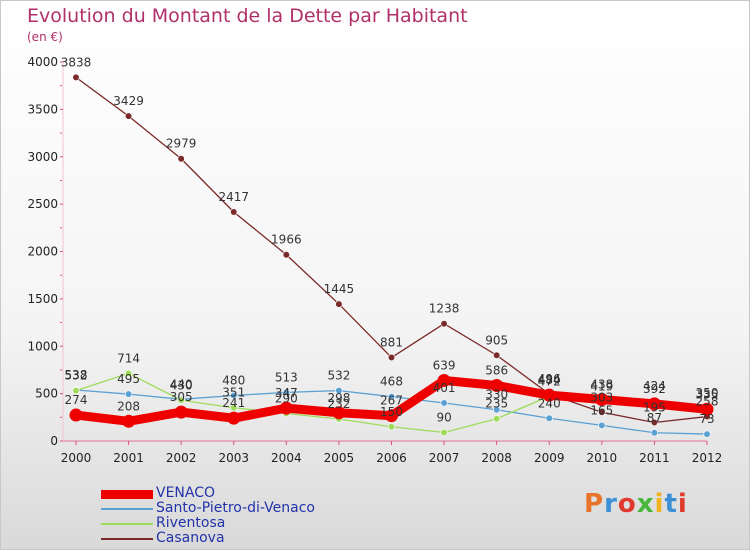  I want to click on data-label: 240, so click(549, 403).